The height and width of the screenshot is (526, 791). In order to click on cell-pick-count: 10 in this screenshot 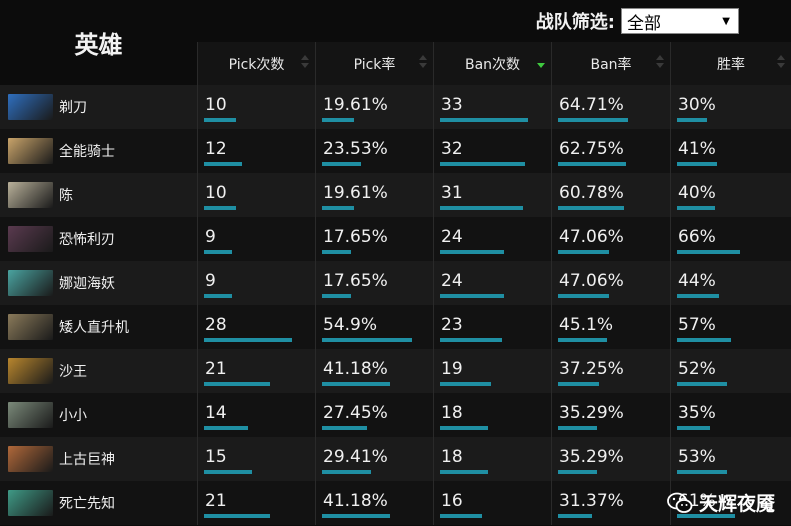, I will do `click(256, 195)`.